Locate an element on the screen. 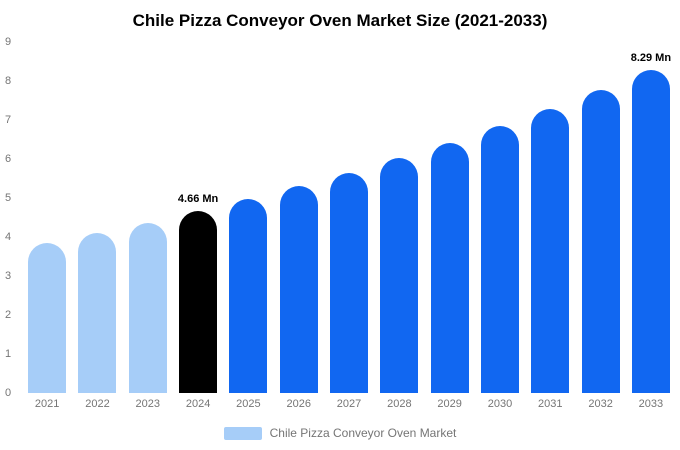  y-tick-9: 9 is located at coordinates (8, 42).